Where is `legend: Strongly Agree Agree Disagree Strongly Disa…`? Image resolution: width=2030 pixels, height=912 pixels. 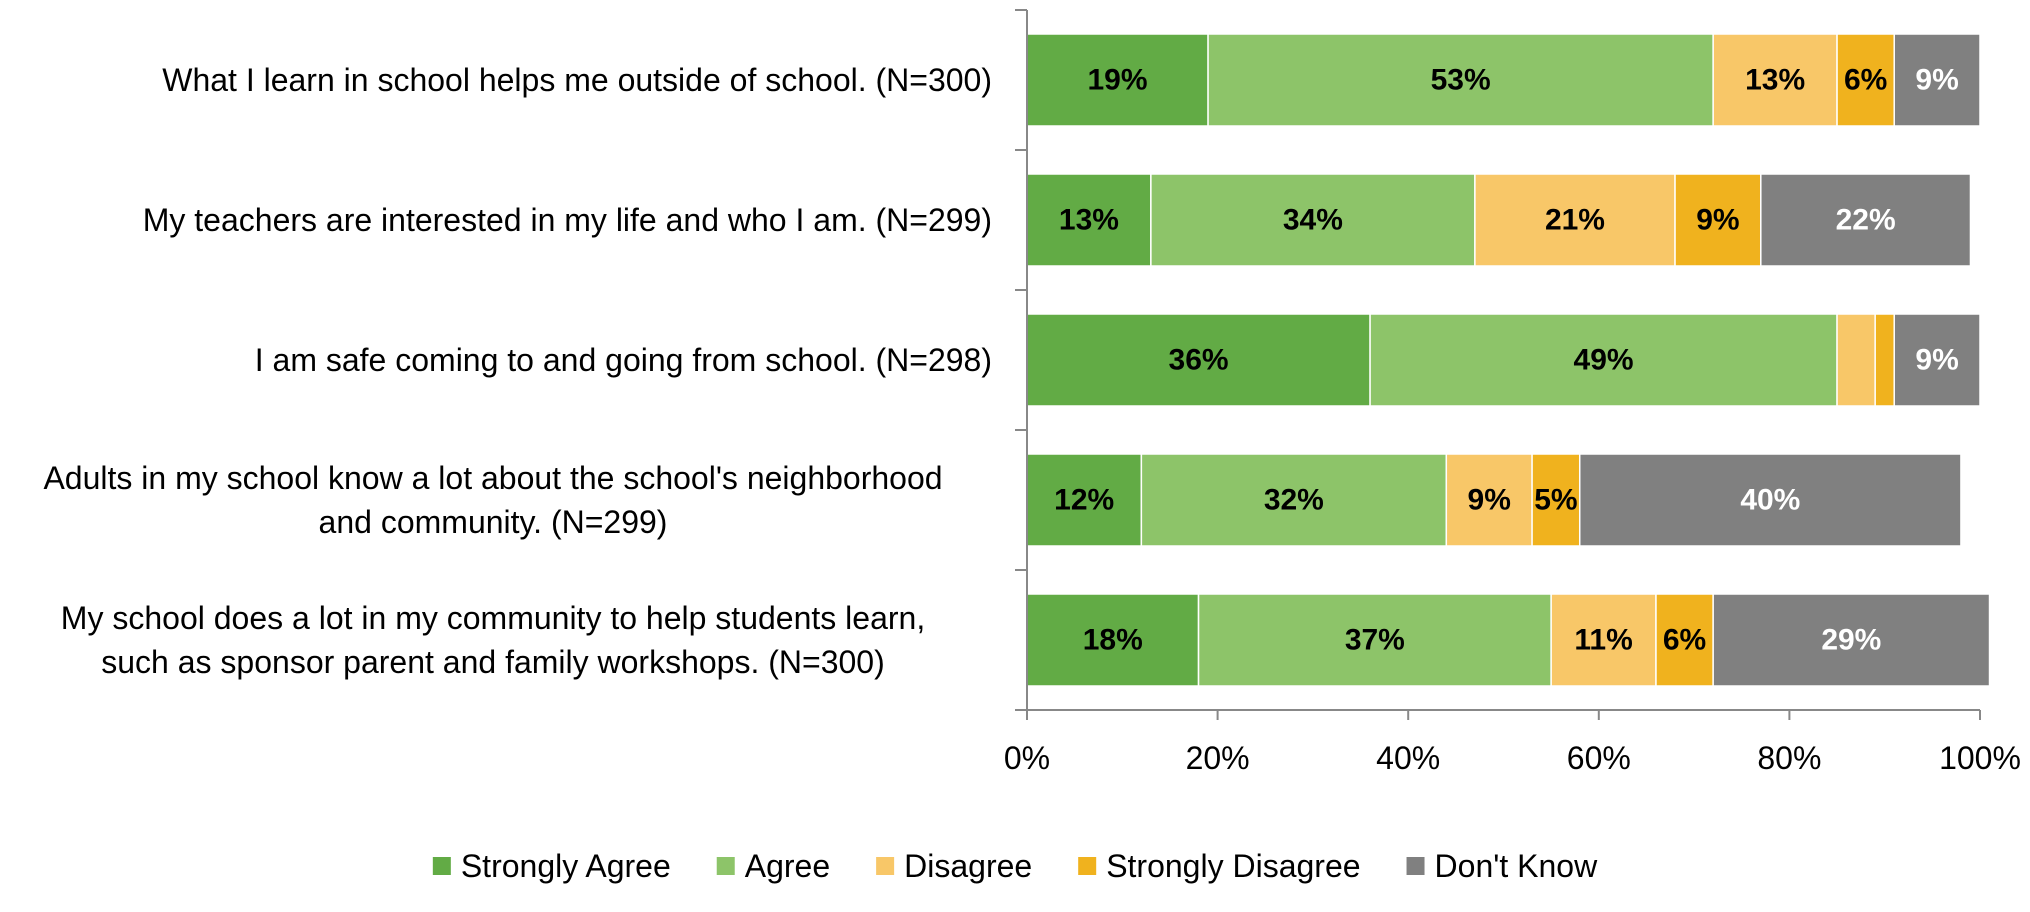 legend: Strongly Agree Agree Disagree Strongly Disa… is located at coordinates (1015, 866).